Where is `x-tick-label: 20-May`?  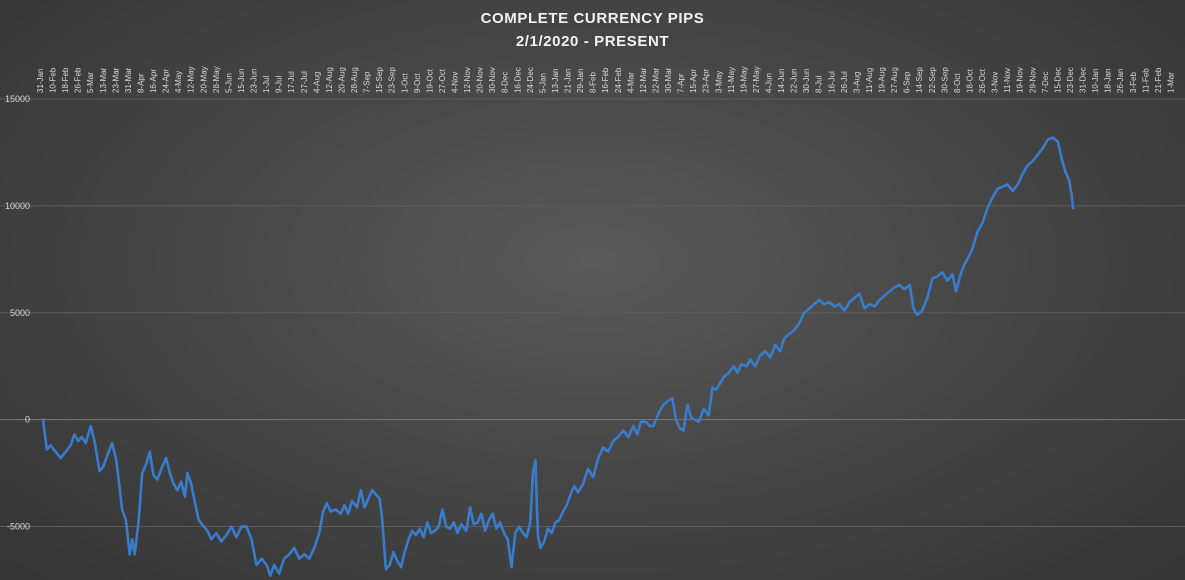
x-tick-label: 20-May is located at coordinates (203, 79).